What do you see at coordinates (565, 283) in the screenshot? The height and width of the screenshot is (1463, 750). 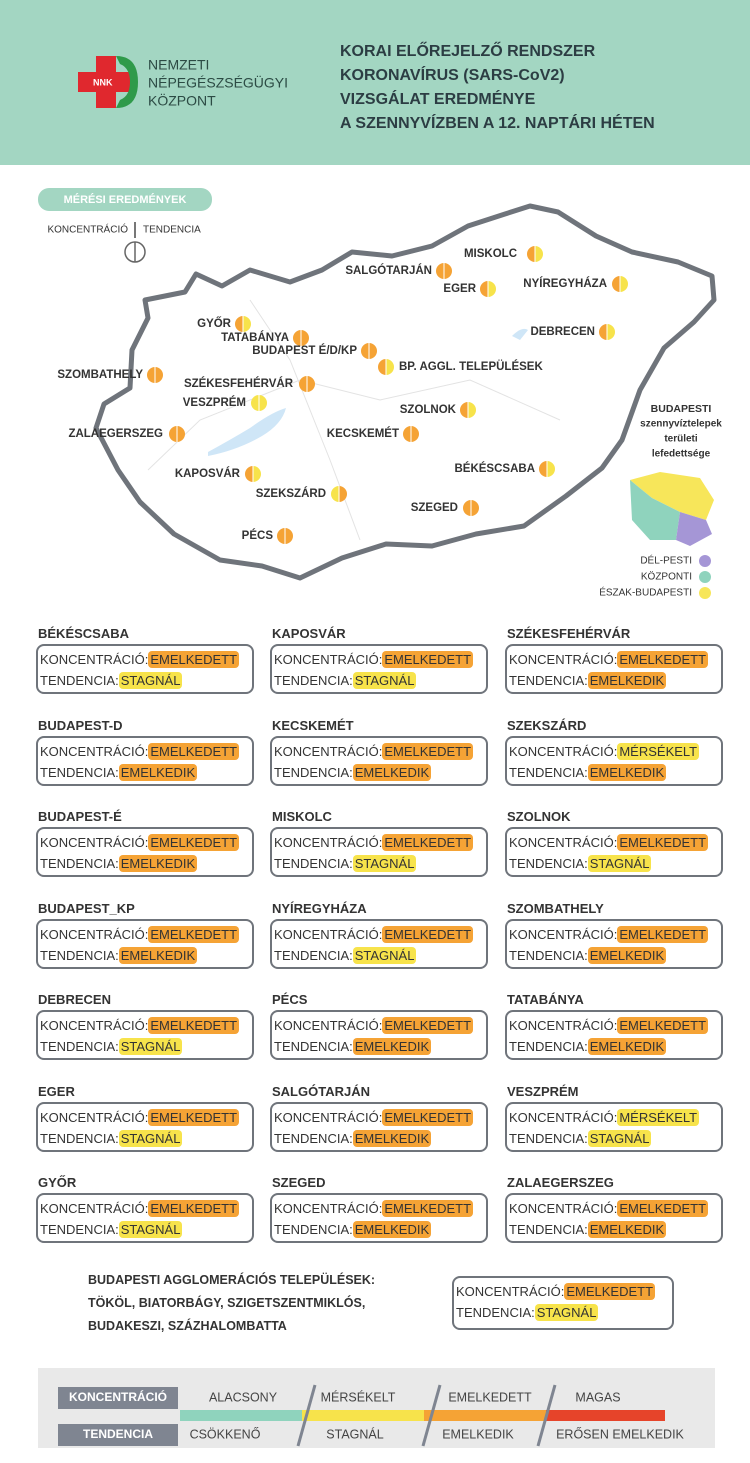 I see `city-label: NYÍREGYHÁZA` at bounding box center [565, 283].